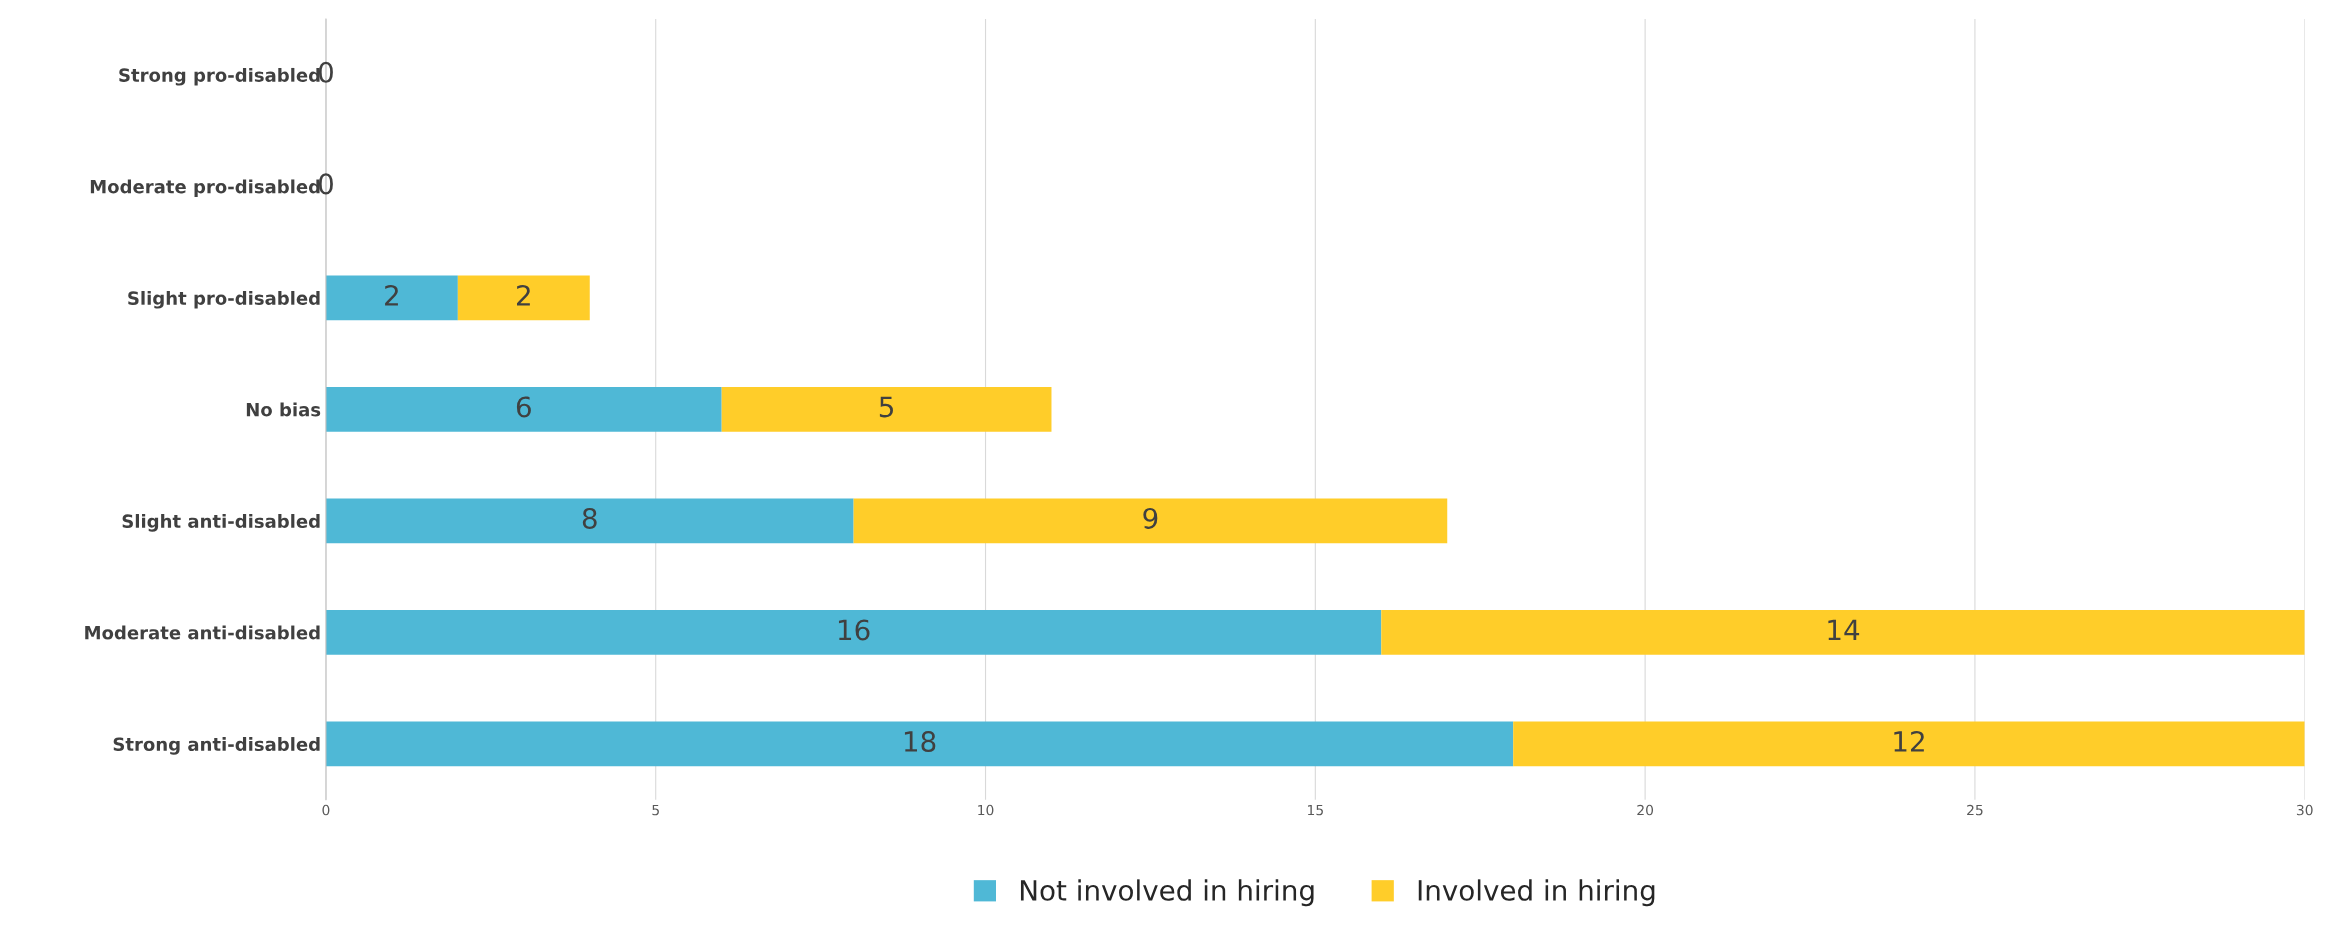 This screenshot has width=2328, height=952. What do you see at coordinates (224, 299) in the screenshot?
I see `y-tick-label: Slight pro-disabled` at bounding box center [224, 299].